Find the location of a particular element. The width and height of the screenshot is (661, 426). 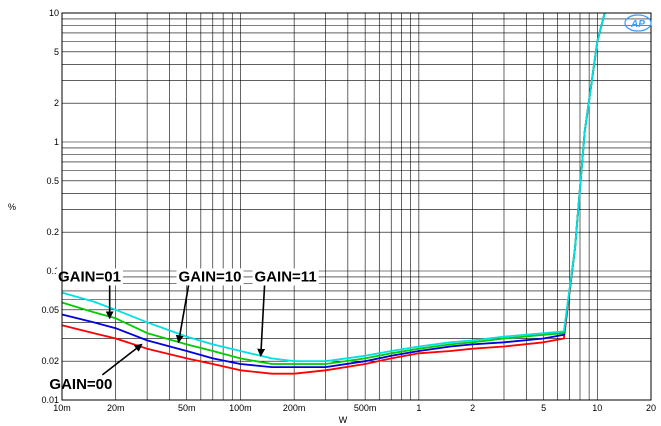

x-tick-label: 10m is located at coordinates (62, 408).